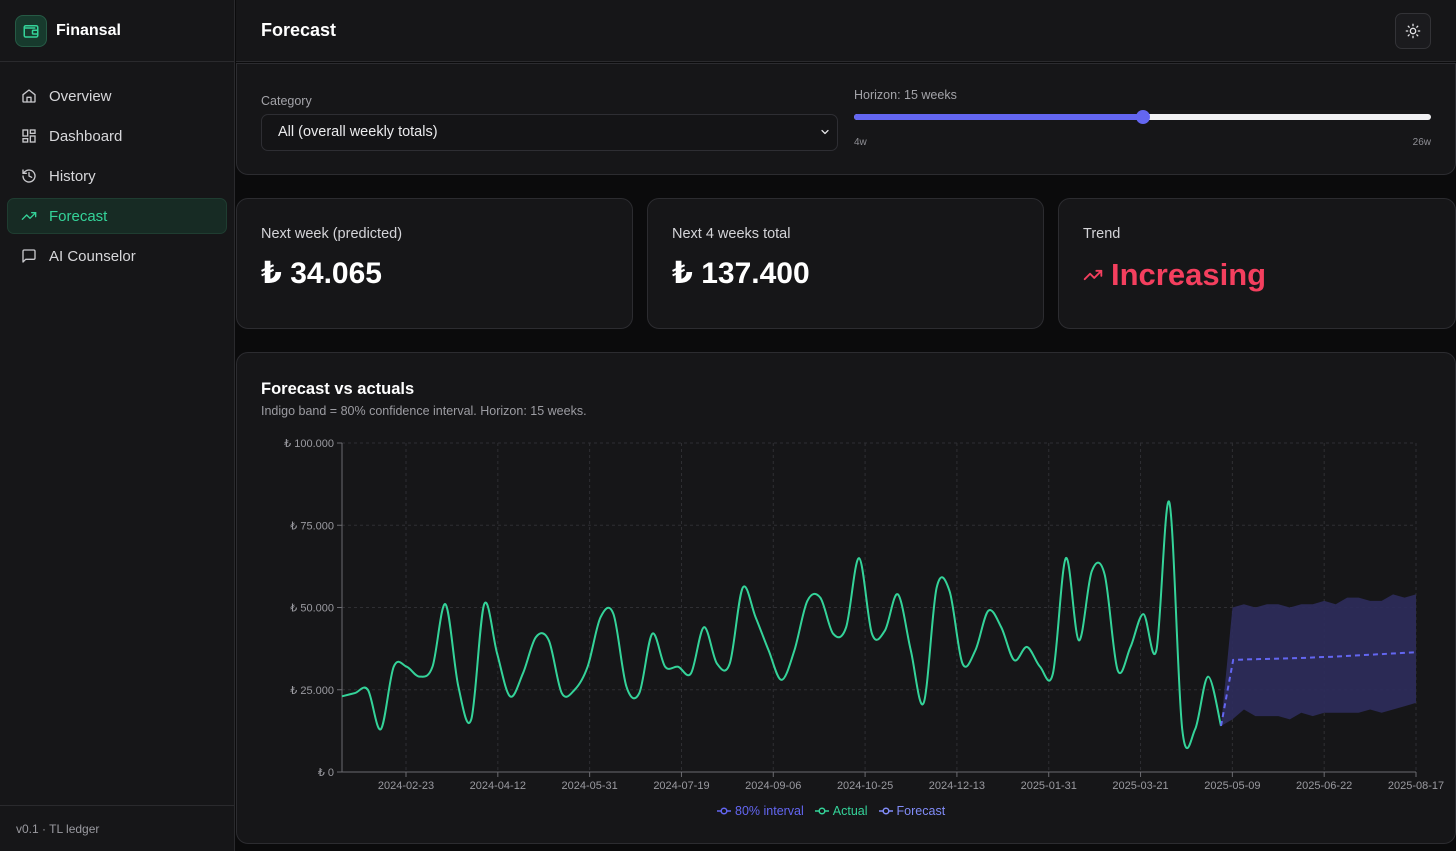  I want to click on next-week-card: Next week (predicted) ₺ 34.065, so click(434, 263).